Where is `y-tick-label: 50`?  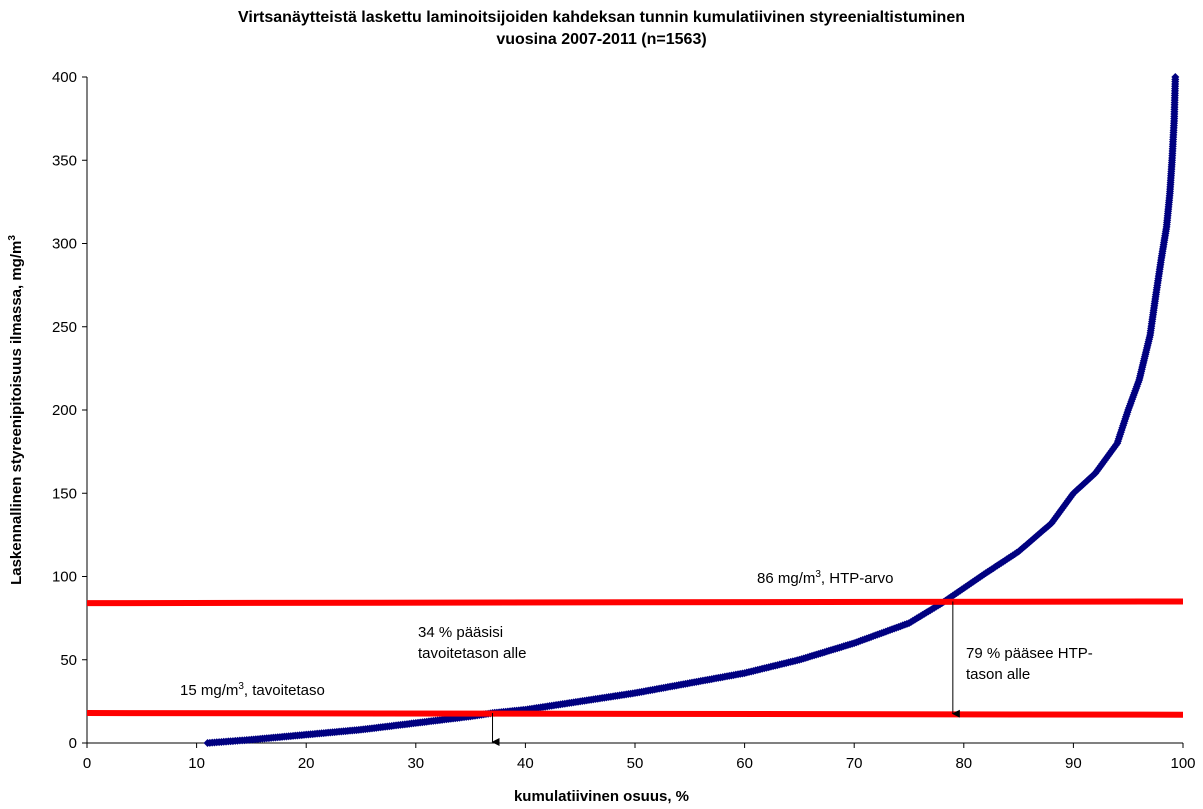
y-tick-label: 50 is located at coordinates (68, 660).